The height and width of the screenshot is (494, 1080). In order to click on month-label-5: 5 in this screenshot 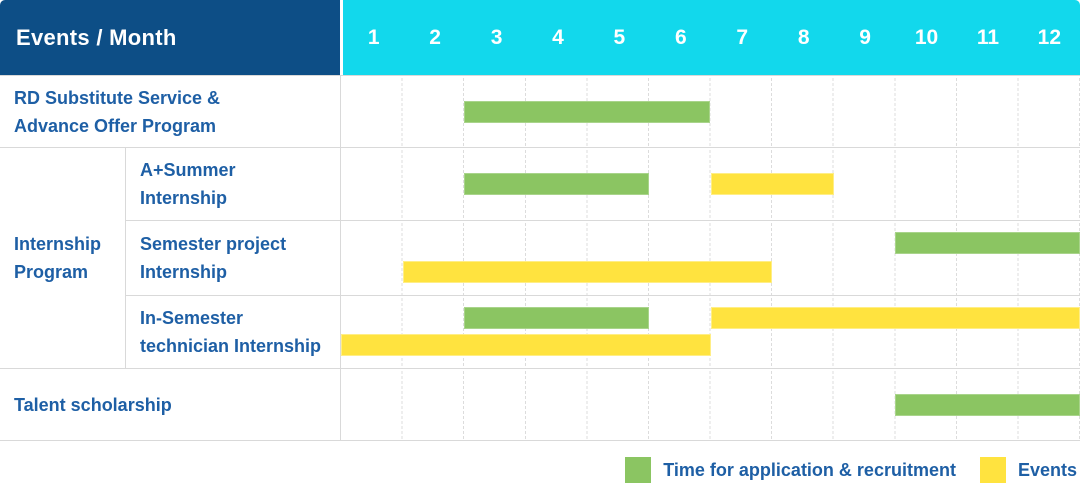, I will do `click(619, 37)`.